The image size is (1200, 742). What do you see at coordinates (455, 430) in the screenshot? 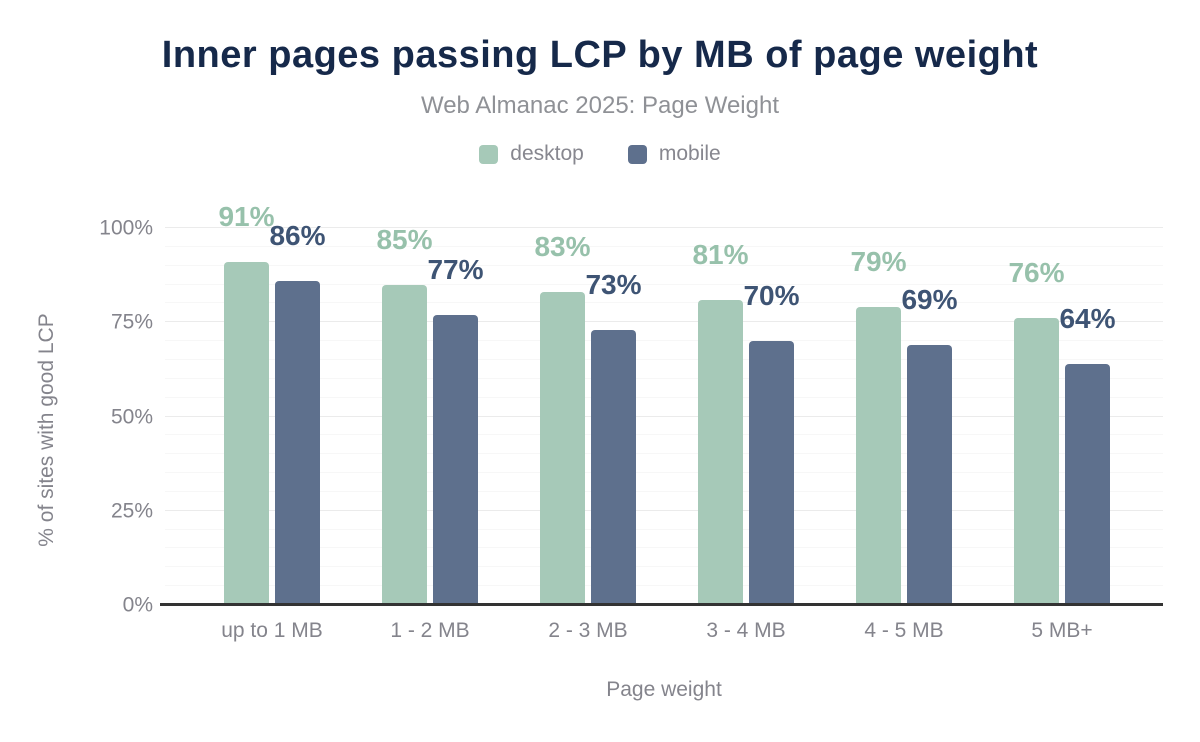
I see `bar-mobile: 77%` at bounding box center [455, 430].